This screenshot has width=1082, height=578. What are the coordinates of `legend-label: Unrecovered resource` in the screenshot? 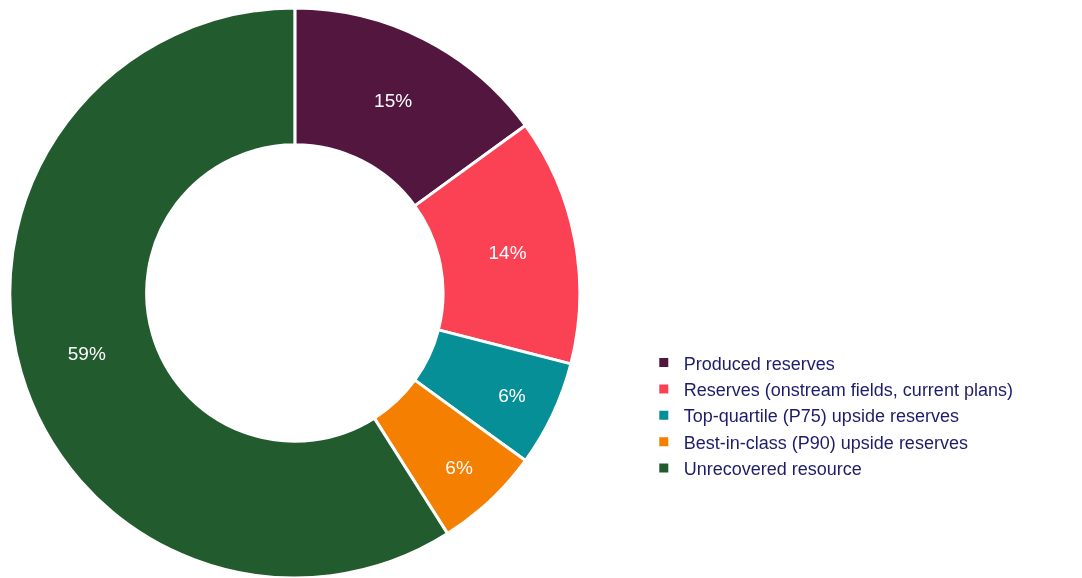 It's located at (772, 469).